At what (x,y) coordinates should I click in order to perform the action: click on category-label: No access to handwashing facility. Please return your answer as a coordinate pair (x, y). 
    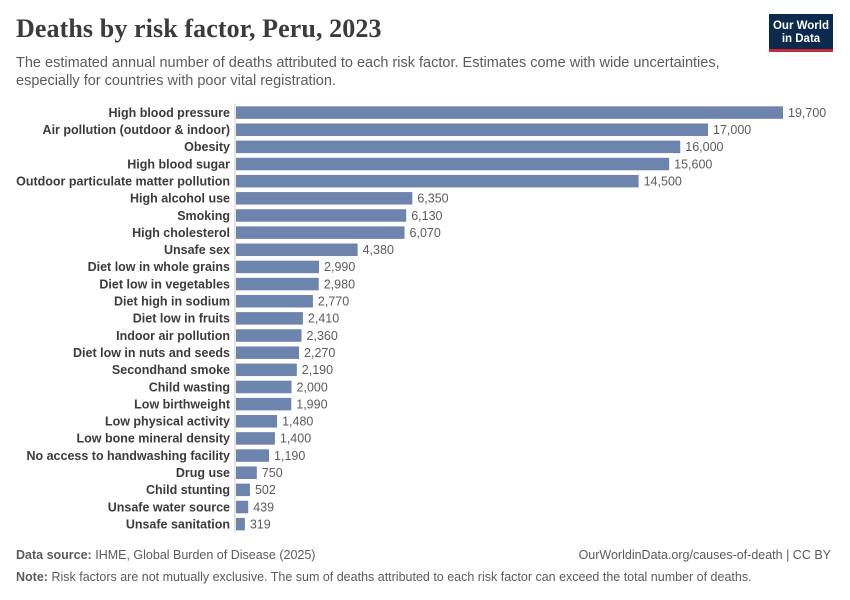
    Looking at the image, I should click on (128, 456).